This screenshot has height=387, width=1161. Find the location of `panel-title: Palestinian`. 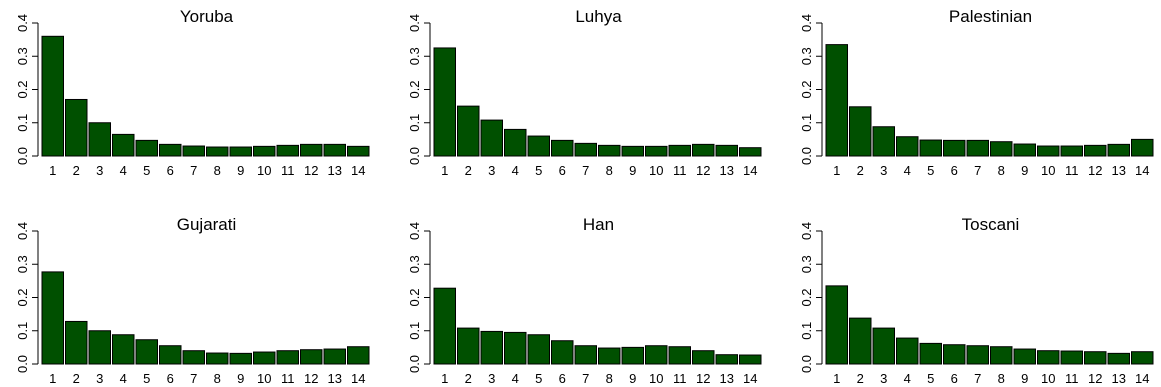

panel-title: Palestinian is located at coordinates (990, 16).